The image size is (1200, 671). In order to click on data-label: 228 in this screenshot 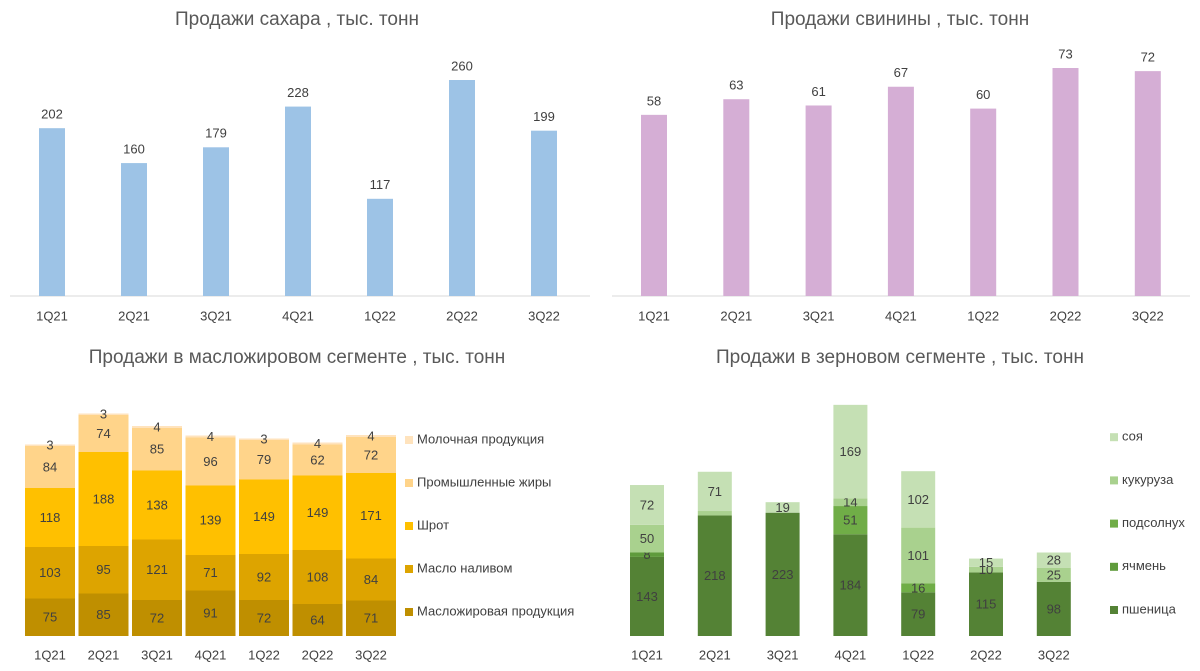, I will do `click(298, 92)`.